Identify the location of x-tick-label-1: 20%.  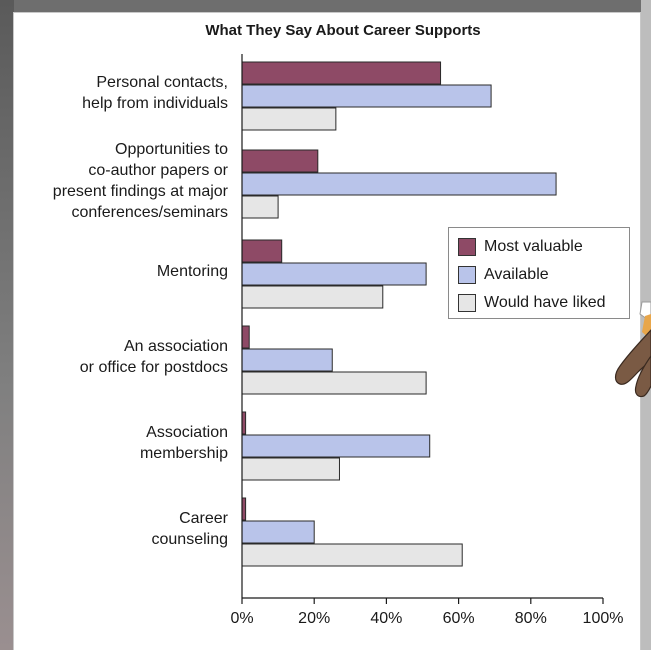
(314, 618).